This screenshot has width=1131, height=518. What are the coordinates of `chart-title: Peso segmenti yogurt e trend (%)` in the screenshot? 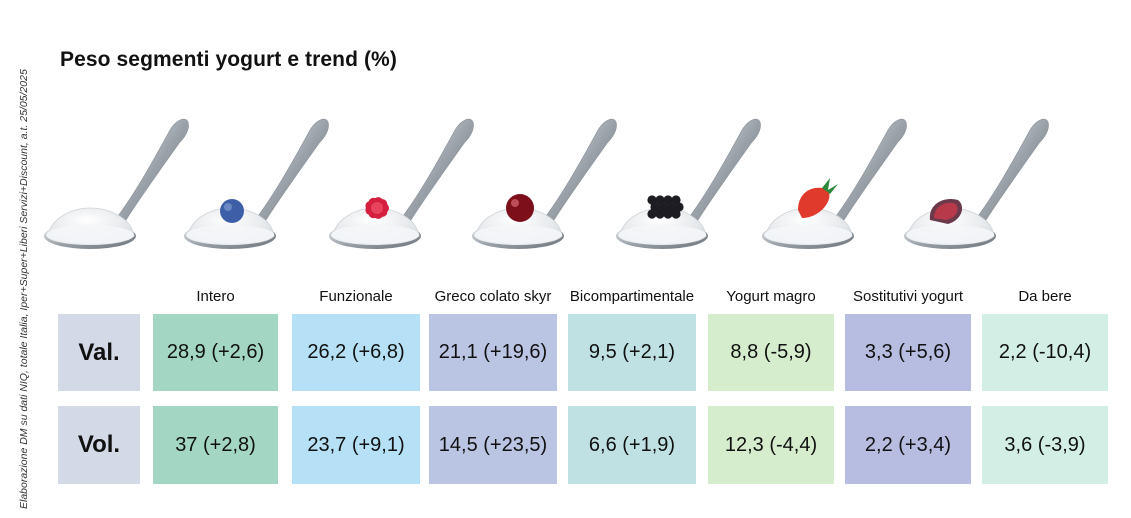 It's located at (228, 59).